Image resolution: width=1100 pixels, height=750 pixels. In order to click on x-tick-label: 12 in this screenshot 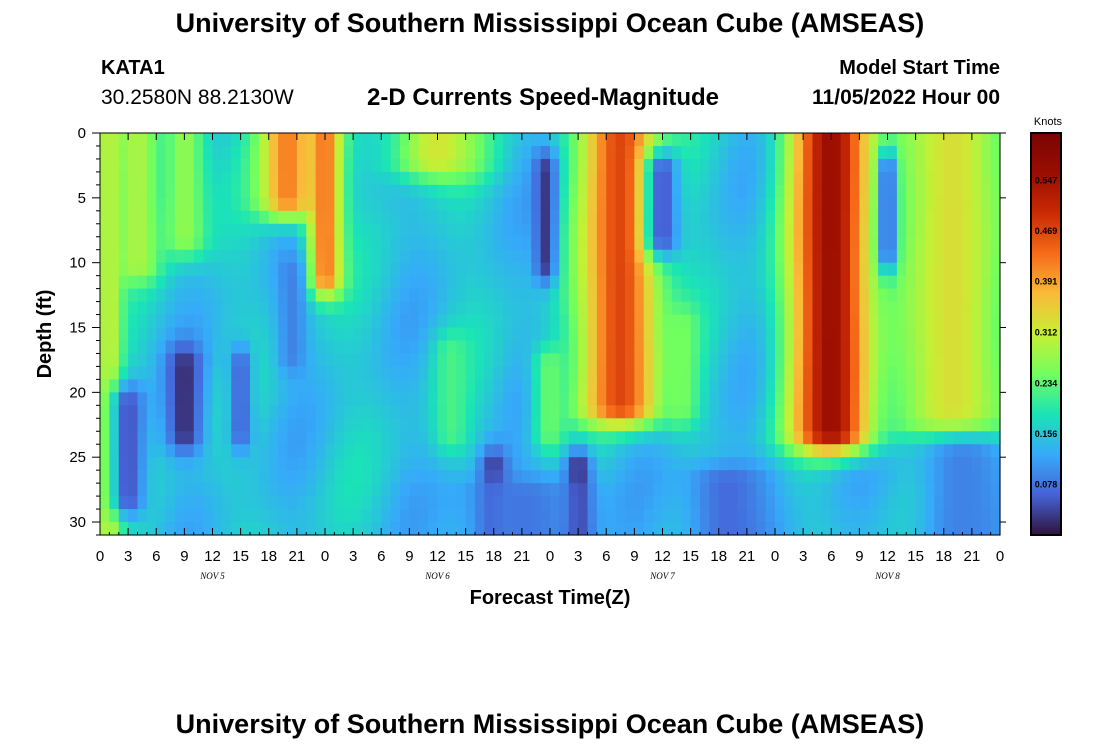, I will do `click(887, 556)`.